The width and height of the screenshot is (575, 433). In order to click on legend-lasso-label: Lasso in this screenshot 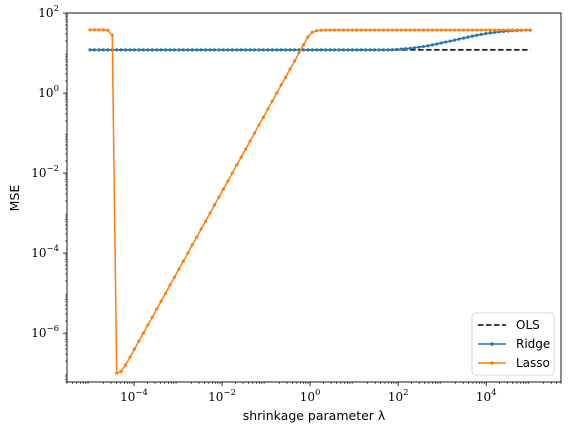, I will do `click(533, 363)`.